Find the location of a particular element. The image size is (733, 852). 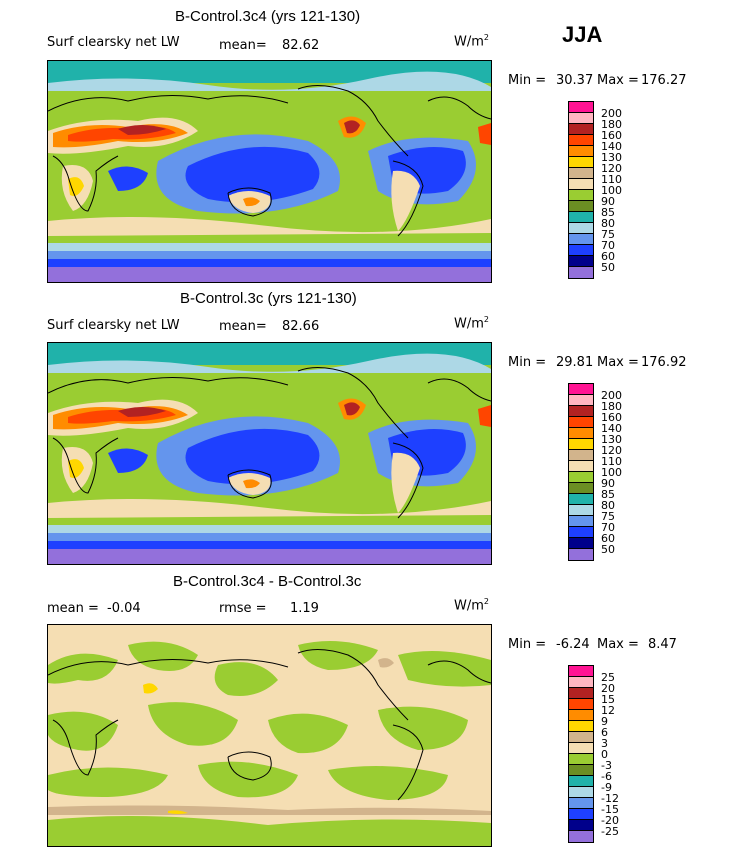

panel2-mean-value: 82.66 is located at coordinates (301, 326).